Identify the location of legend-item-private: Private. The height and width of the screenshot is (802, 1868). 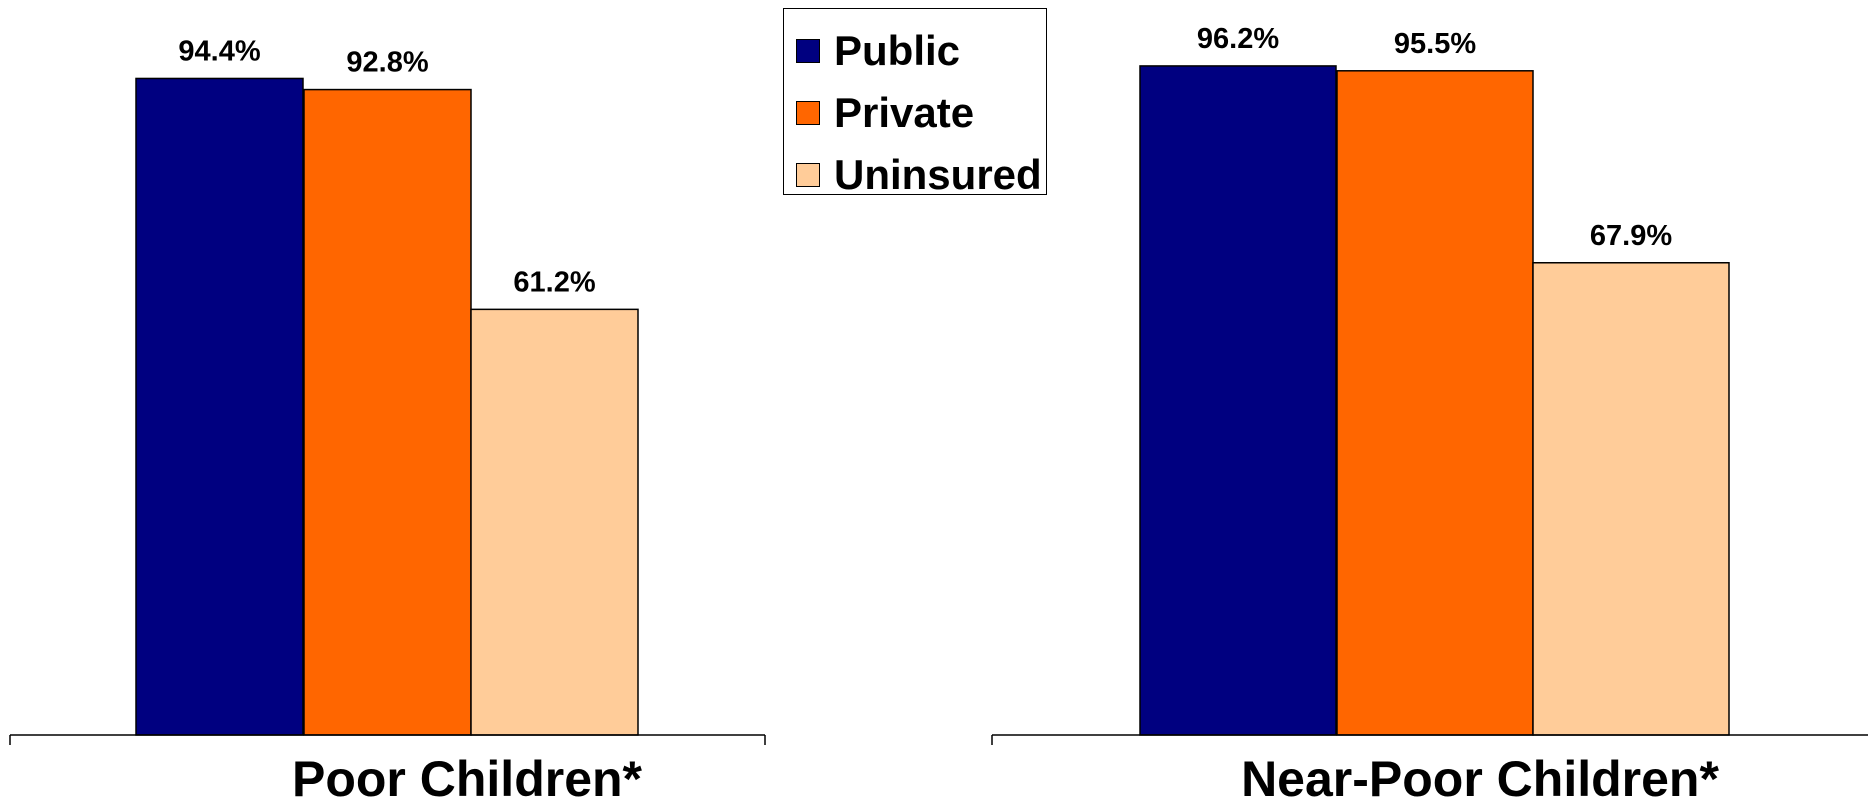
(885, 113).